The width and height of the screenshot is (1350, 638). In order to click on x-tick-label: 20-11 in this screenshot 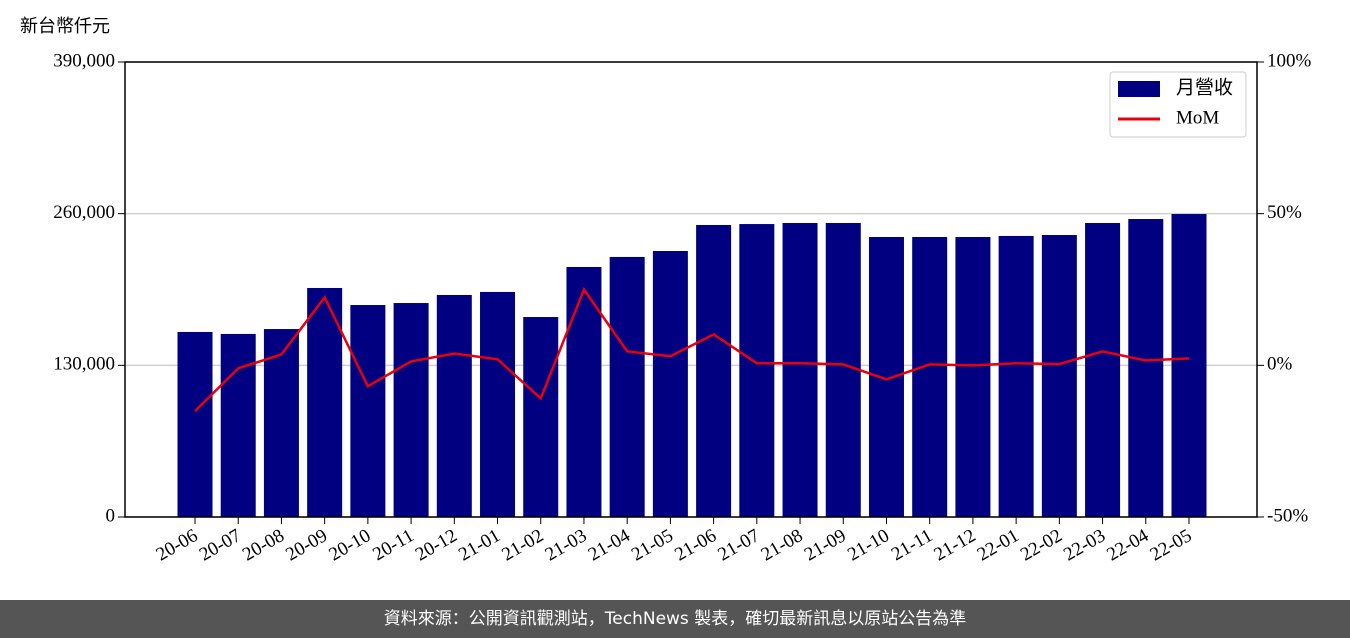, I will do `click(393, 545)`.